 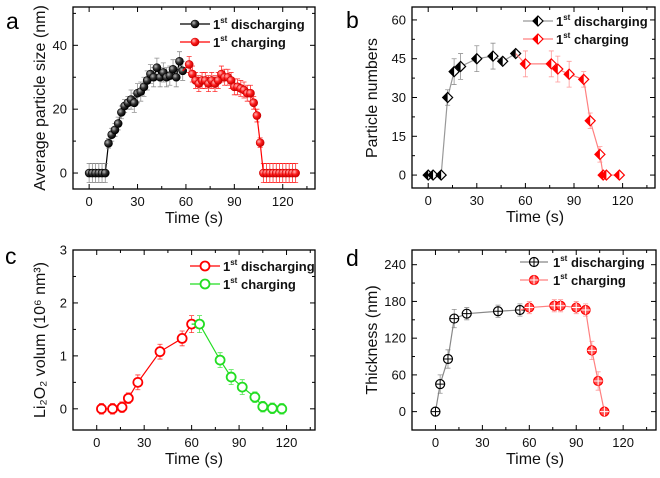 What do you see at coordinates (352, 20) in the screenshot?
I see `panel-label-b: b` at bounding box center [352, 20].